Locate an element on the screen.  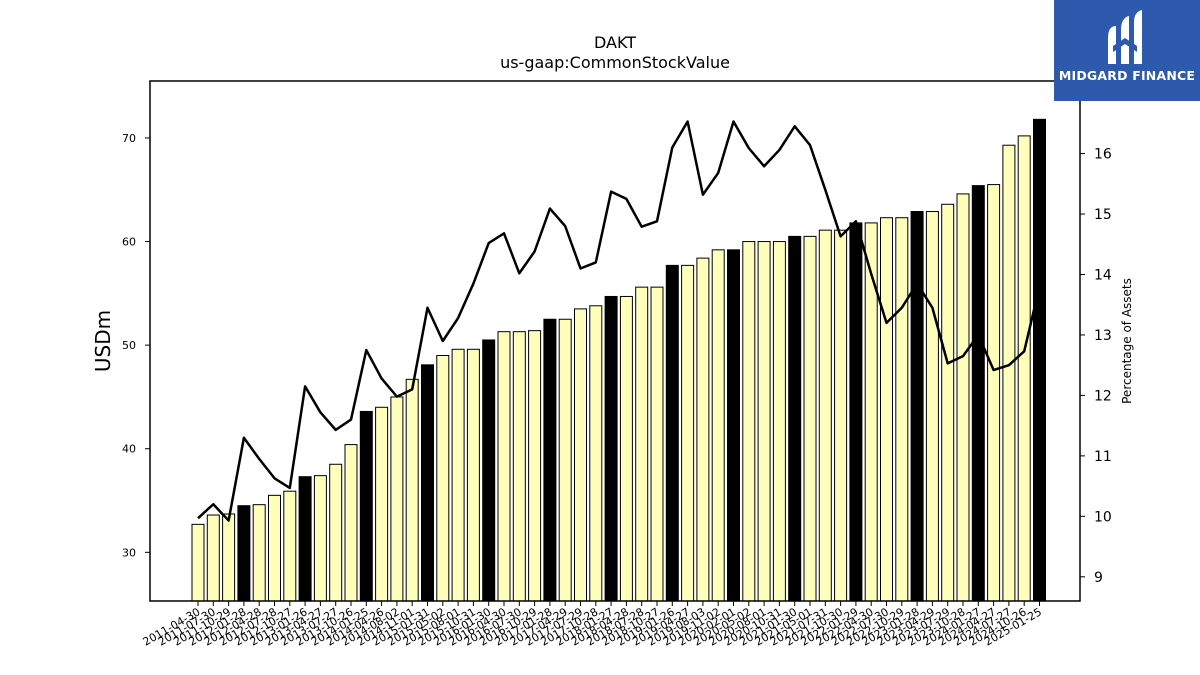
y2-tick-label: 11 is located at coordinates (1103, 457).